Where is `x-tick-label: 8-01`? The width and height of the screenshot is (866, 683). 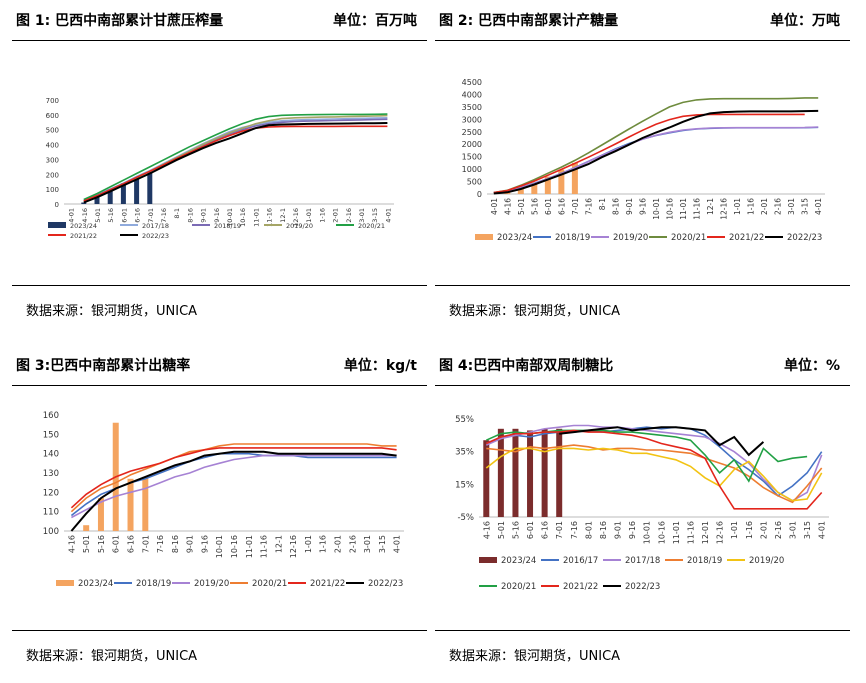
x-tick-label: 8-01 is located at coordinates (588, 530).